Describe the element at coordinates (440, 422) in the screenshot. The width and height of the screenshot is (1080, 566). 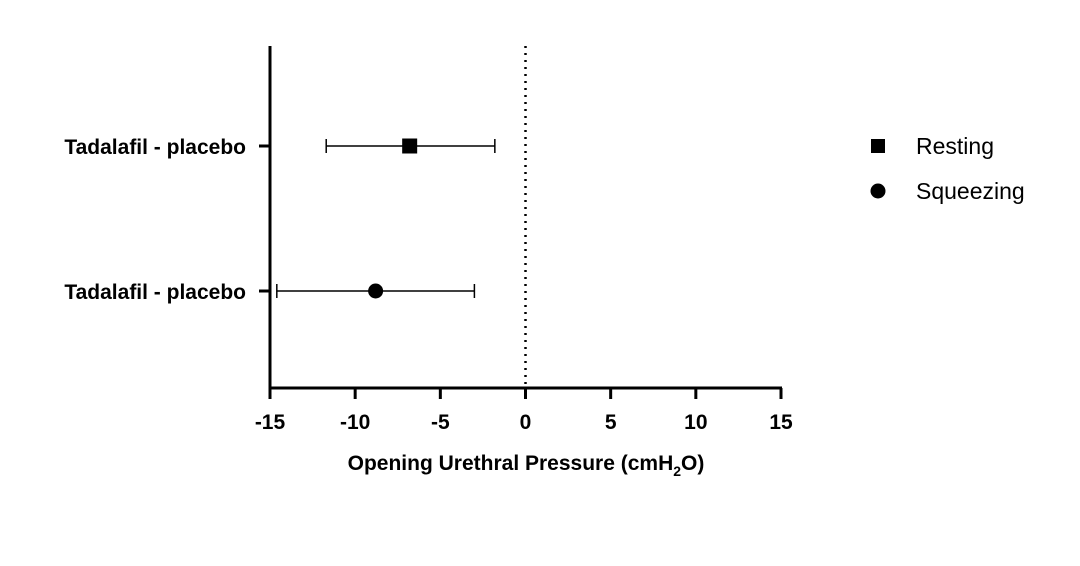
I see `x-tick-label: -5` at that location.